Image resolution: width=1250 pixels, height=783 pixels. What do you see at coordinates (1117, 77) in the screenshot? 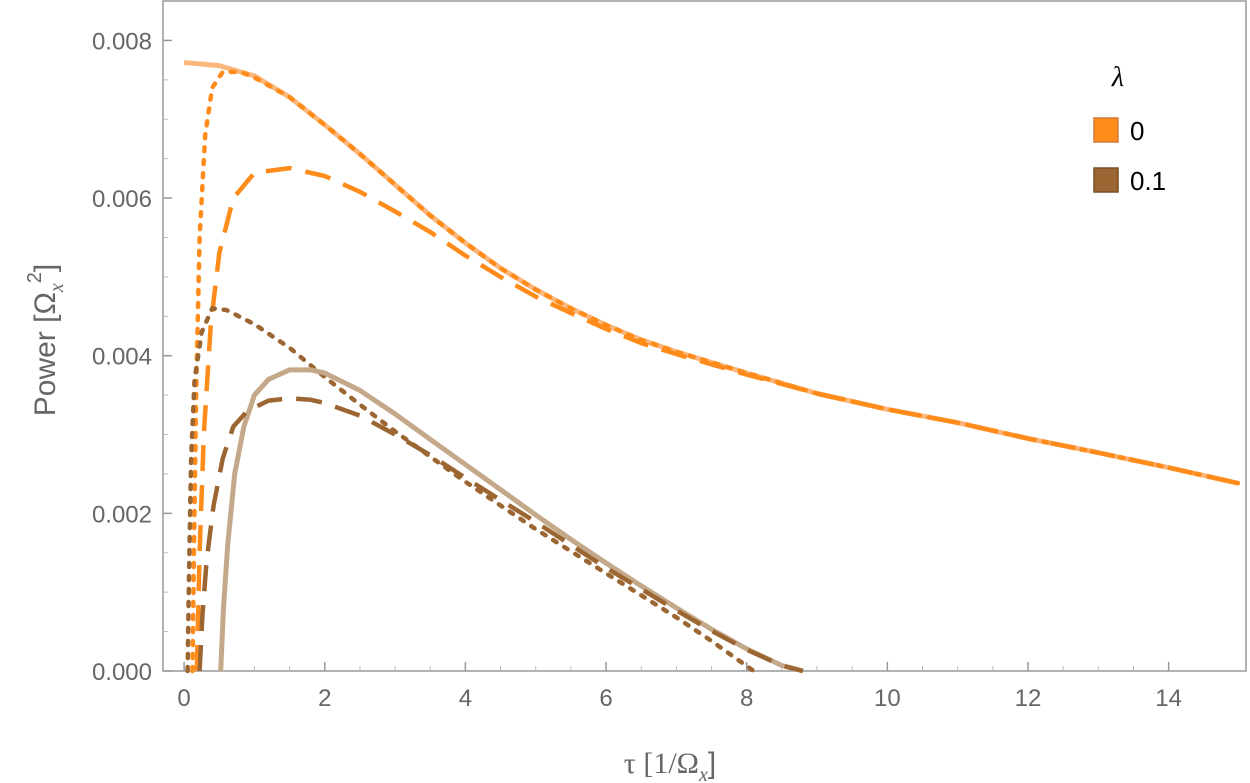
I see `legend-title: λ` at bounding box center [1117, 77].